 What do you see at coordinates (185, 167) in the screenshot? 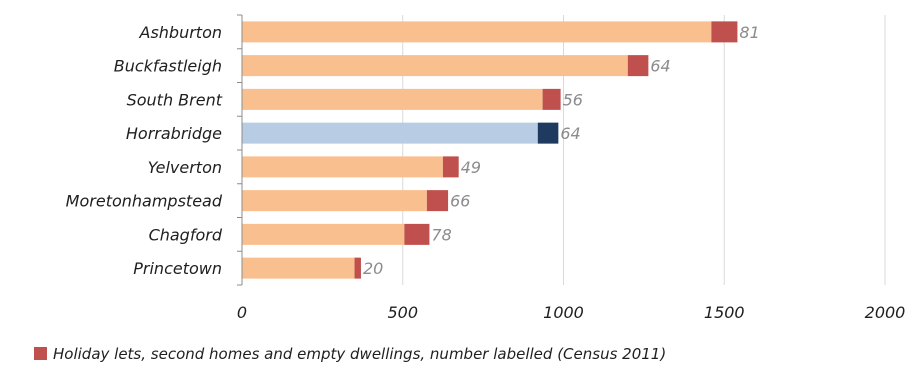
I see `category-label: Yelverton` at bounding box center [185, 167].